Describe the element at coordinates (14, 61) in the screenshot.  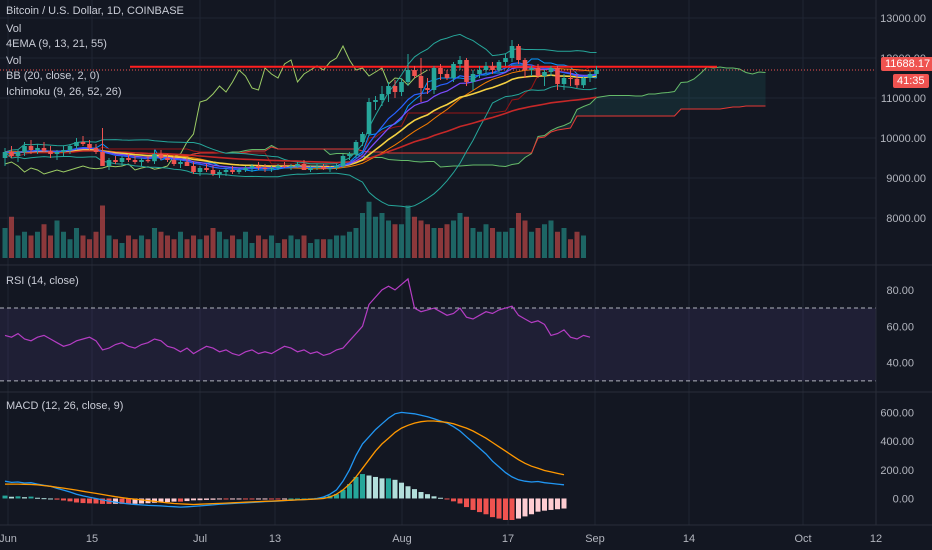
I see `indicator-label-vol-2: Vol` at that location.